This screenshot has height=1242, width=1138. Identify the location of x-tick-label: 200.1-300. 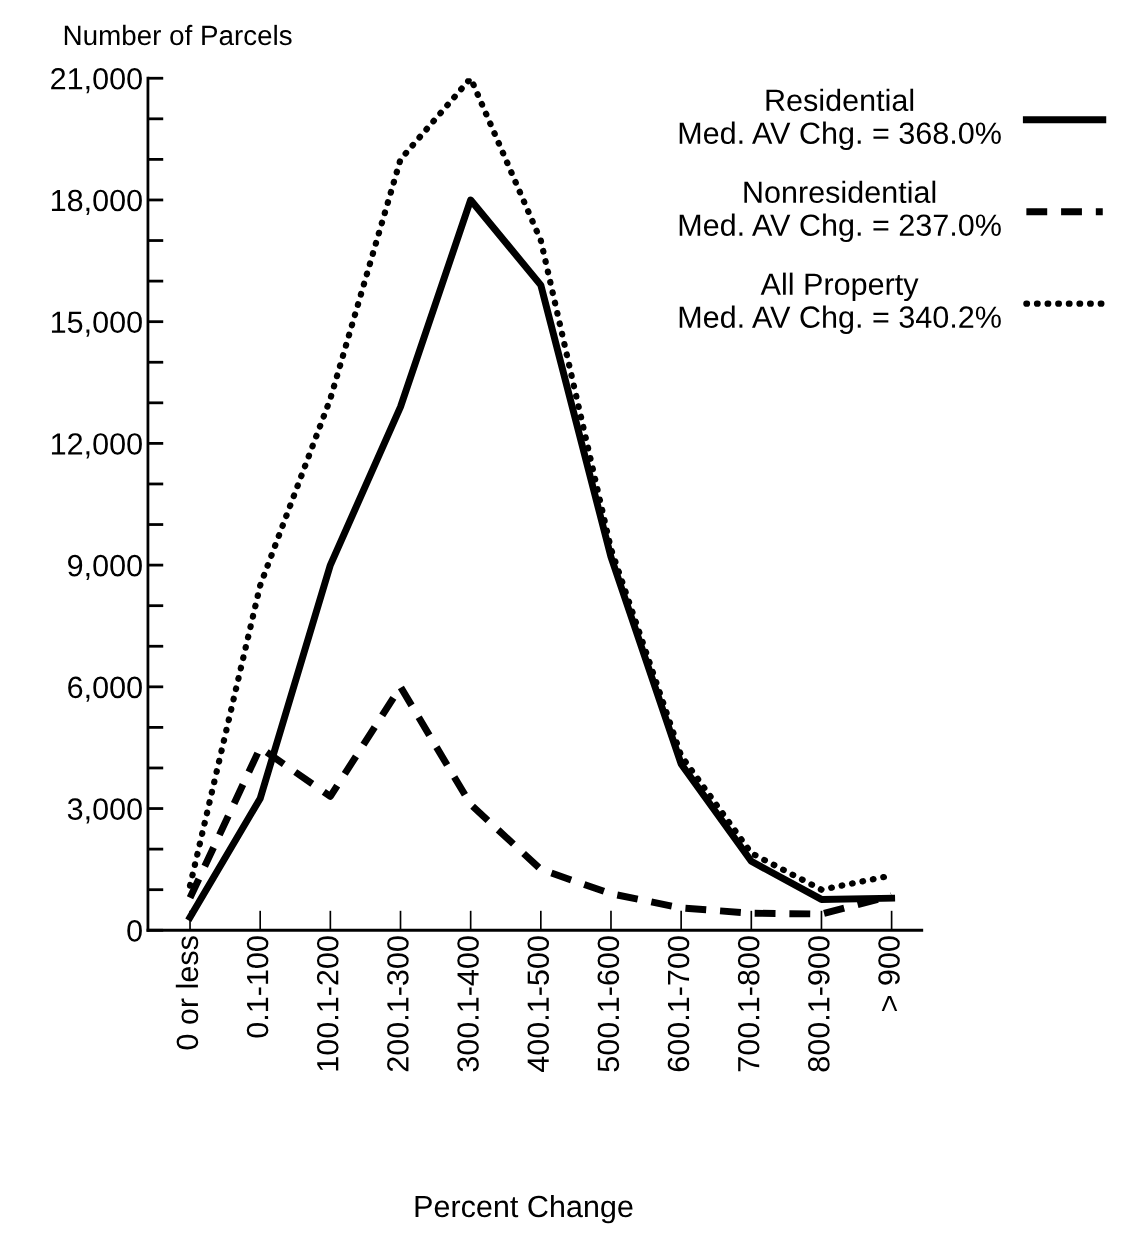
(398, 1004).